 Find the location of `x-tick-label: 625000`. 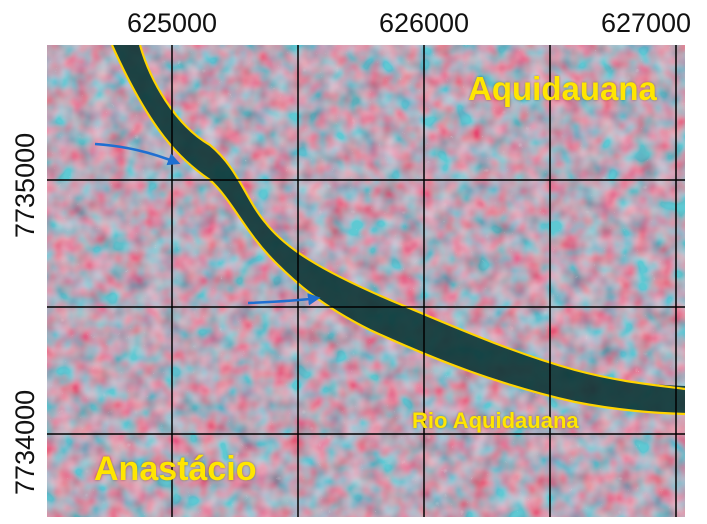

x-tick-label: 625000 is located at coordinates (172, 23).